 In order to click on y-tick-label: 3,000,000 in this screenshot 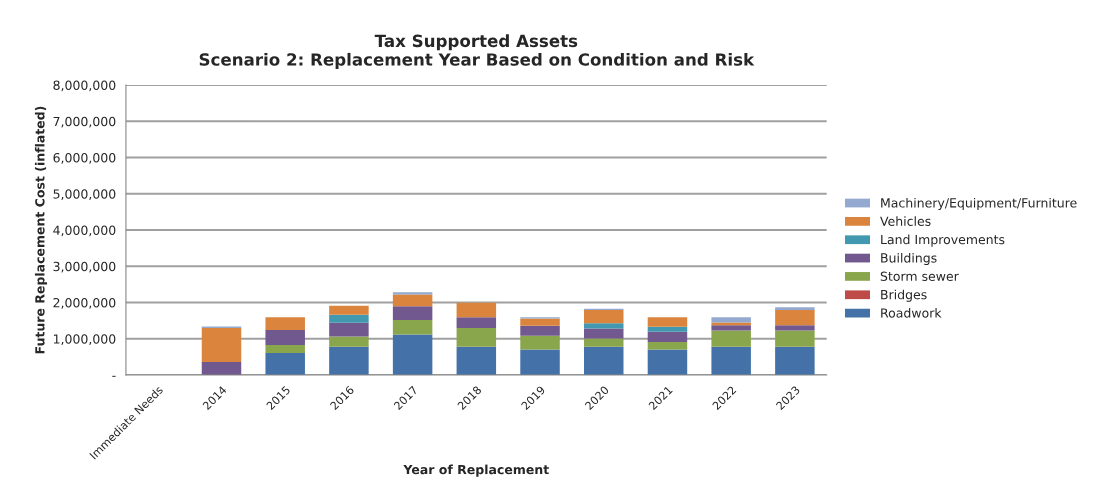, I will do `click(84, 267)`.